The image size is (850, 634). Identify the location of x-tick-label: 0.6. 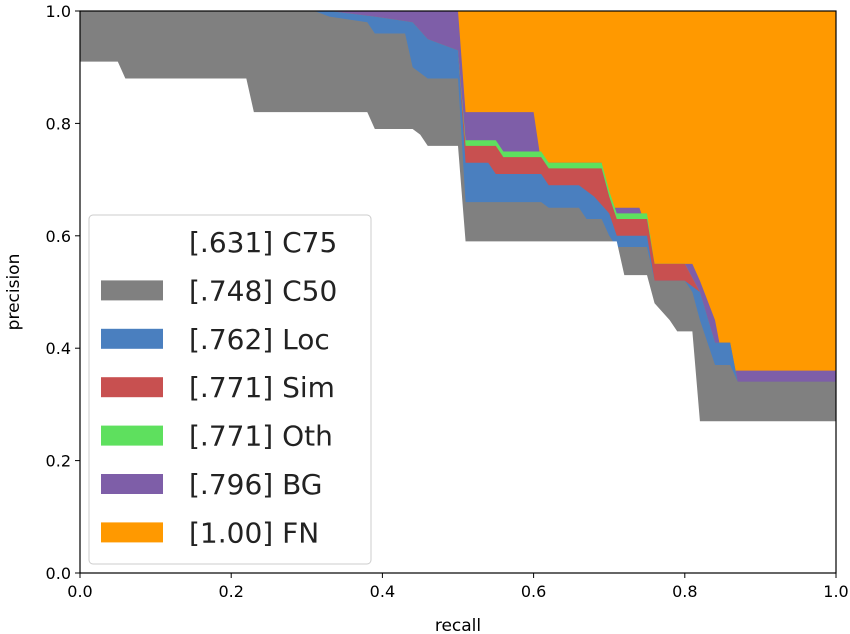
(533, 591).